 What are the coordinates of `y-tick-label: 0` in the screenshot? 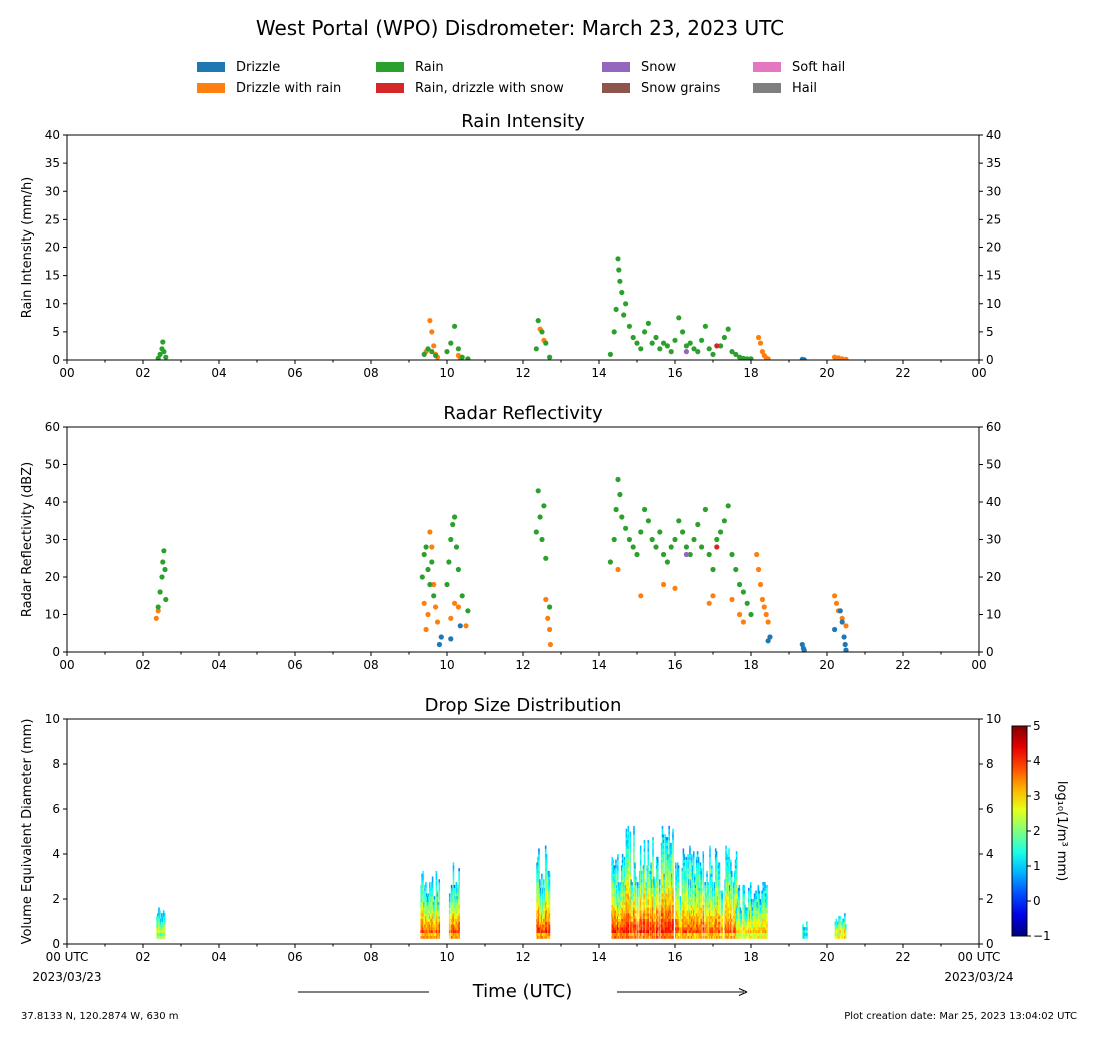 It's located at (990, 944).